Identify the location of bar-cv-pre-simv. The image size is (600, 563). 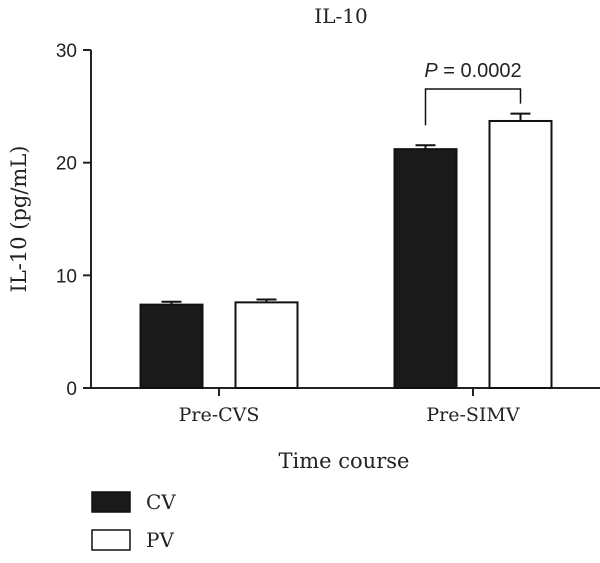
(425, 268).